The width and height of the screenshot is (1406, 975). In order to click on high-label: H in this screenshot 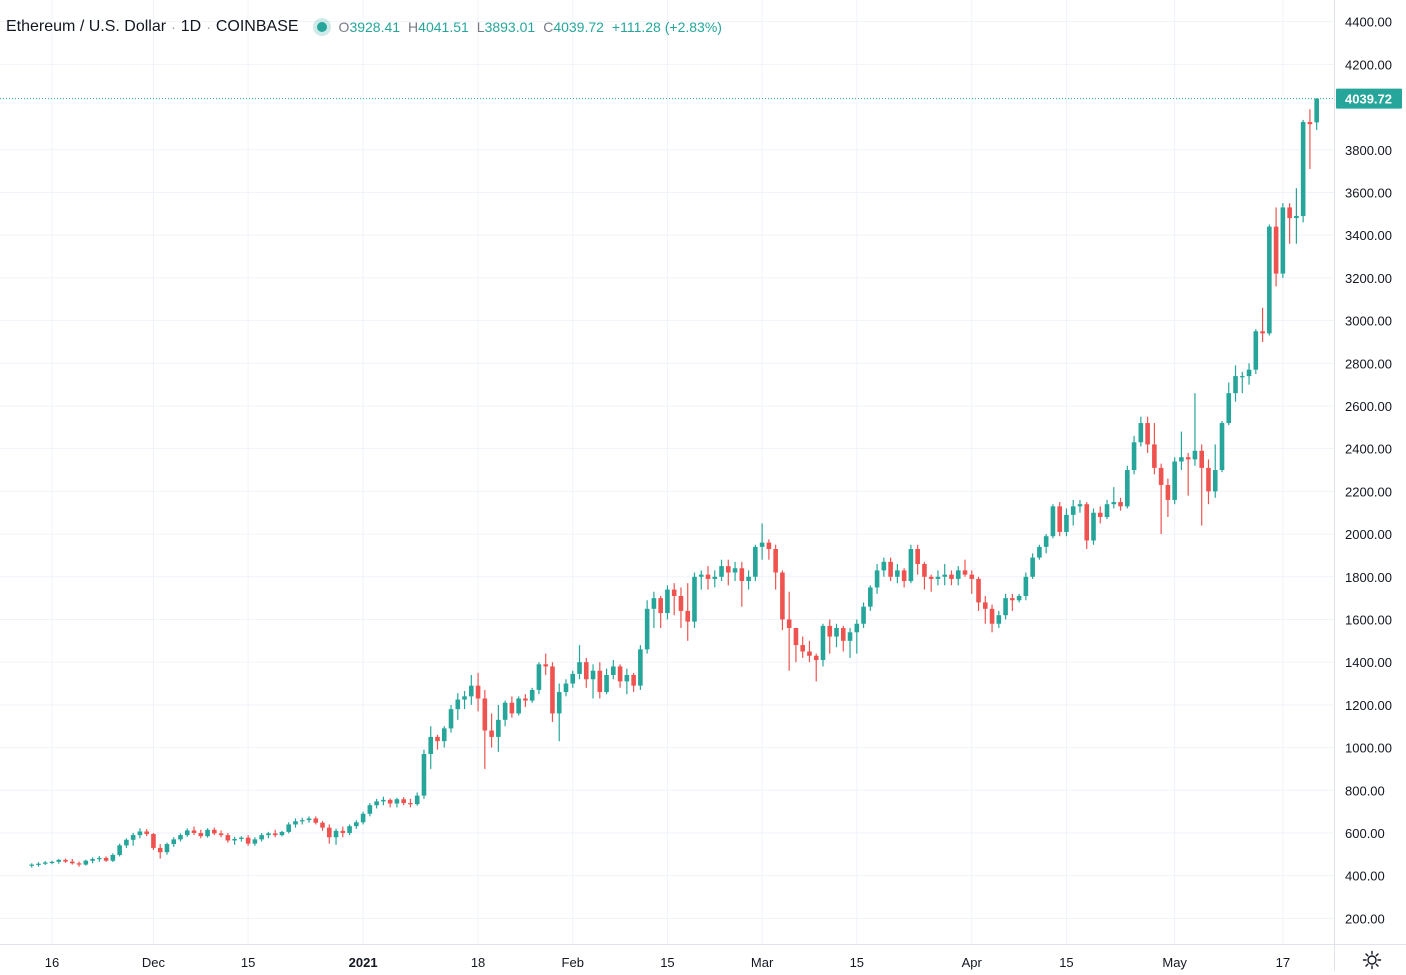, I will do `click(413, 27)`.